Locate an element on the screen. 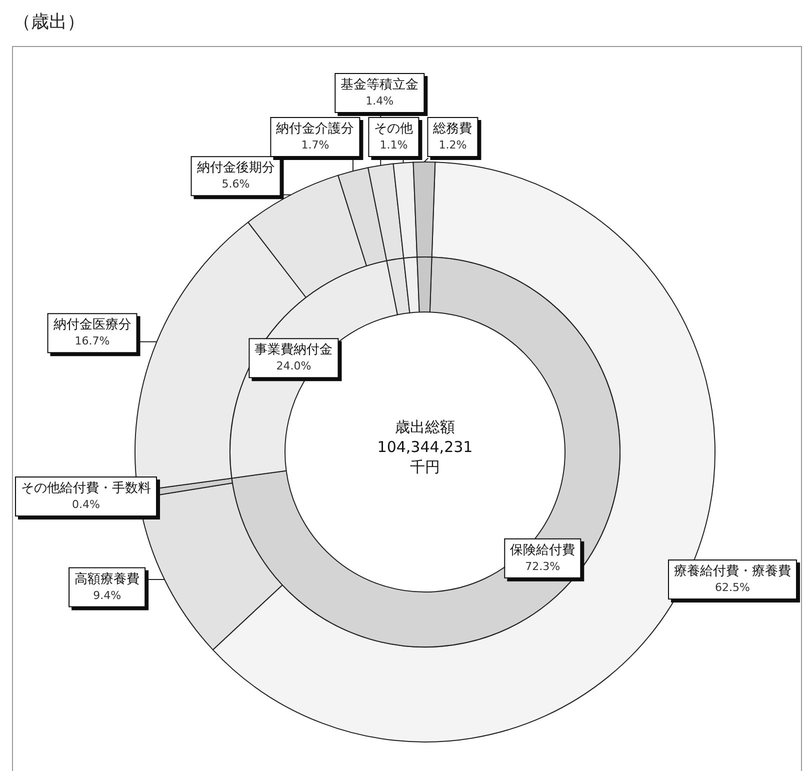 The image size is (811, 771). data-label: 24.0% is located at coordinates (294, 366).